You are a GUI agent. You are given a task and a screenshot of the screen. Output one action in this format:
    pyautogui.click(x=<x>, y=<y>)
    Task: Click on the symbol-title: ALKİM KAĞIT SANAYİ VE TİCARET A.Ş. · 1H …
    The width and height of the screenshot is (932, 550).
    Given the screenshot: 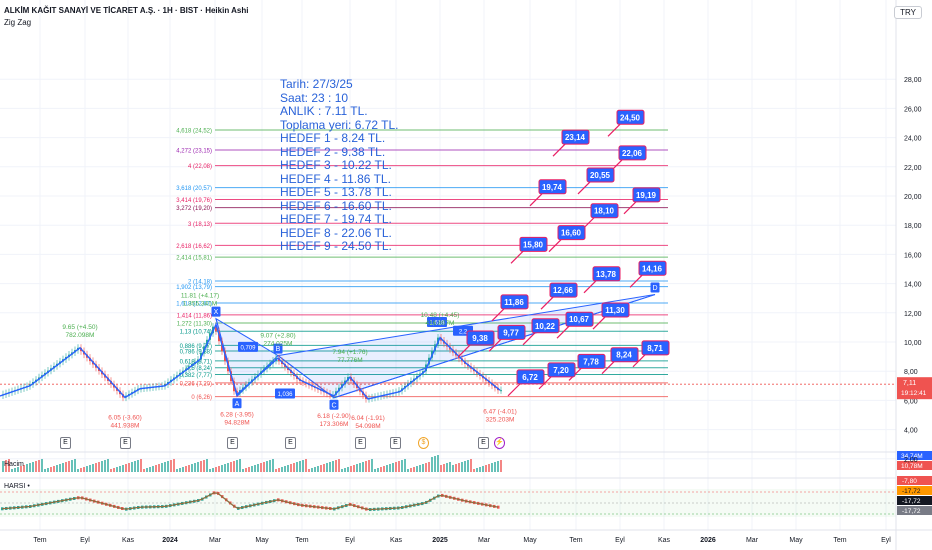 What is the action you would take?
    pyautogui.click(x=126, y=10)
    